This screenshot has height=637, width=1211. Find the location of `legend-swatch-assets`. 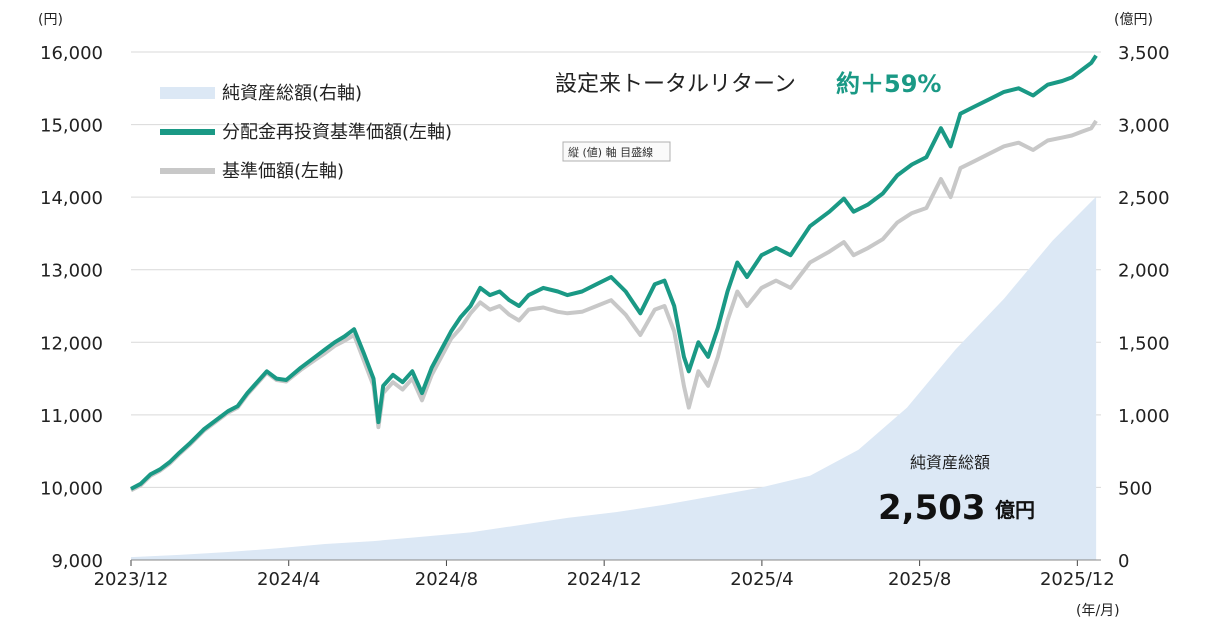

legend-swatch-assets is located at coordinates (187, 93).